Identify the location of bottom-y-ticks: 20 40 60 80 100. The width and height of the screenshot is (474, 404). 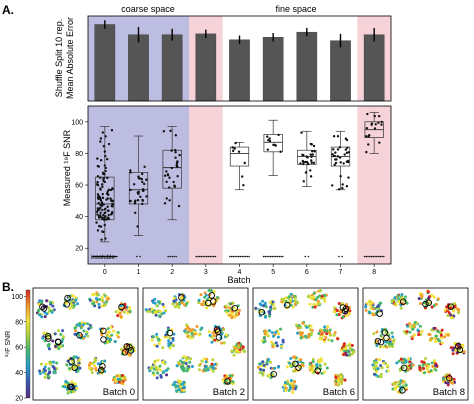
(79, 186).